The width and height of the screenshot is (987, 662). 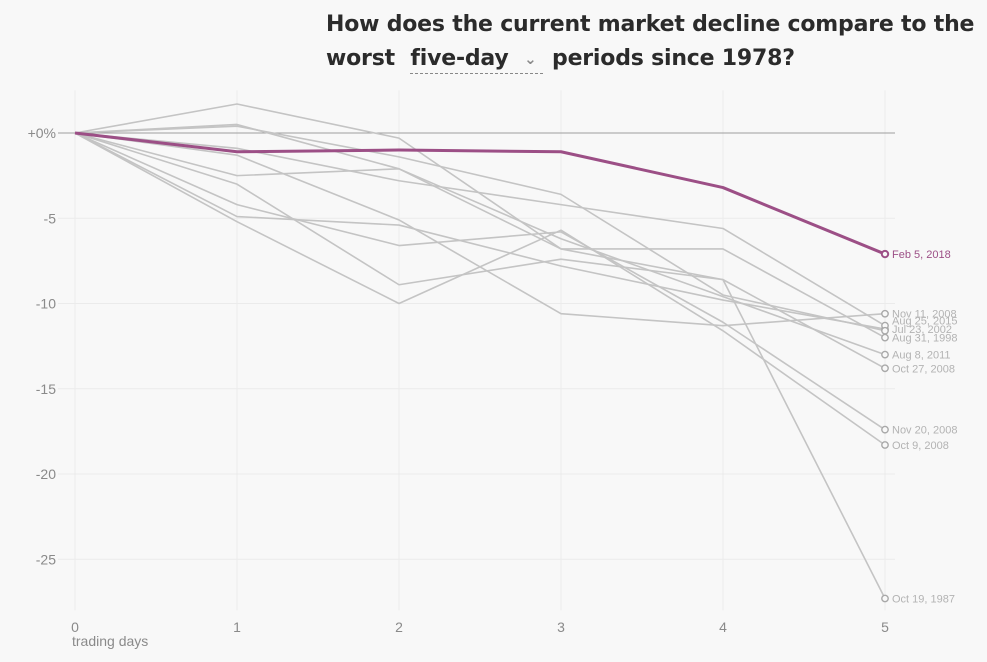 I want to click on period-dropdown-value: five-day, so click(x=459, y=58).